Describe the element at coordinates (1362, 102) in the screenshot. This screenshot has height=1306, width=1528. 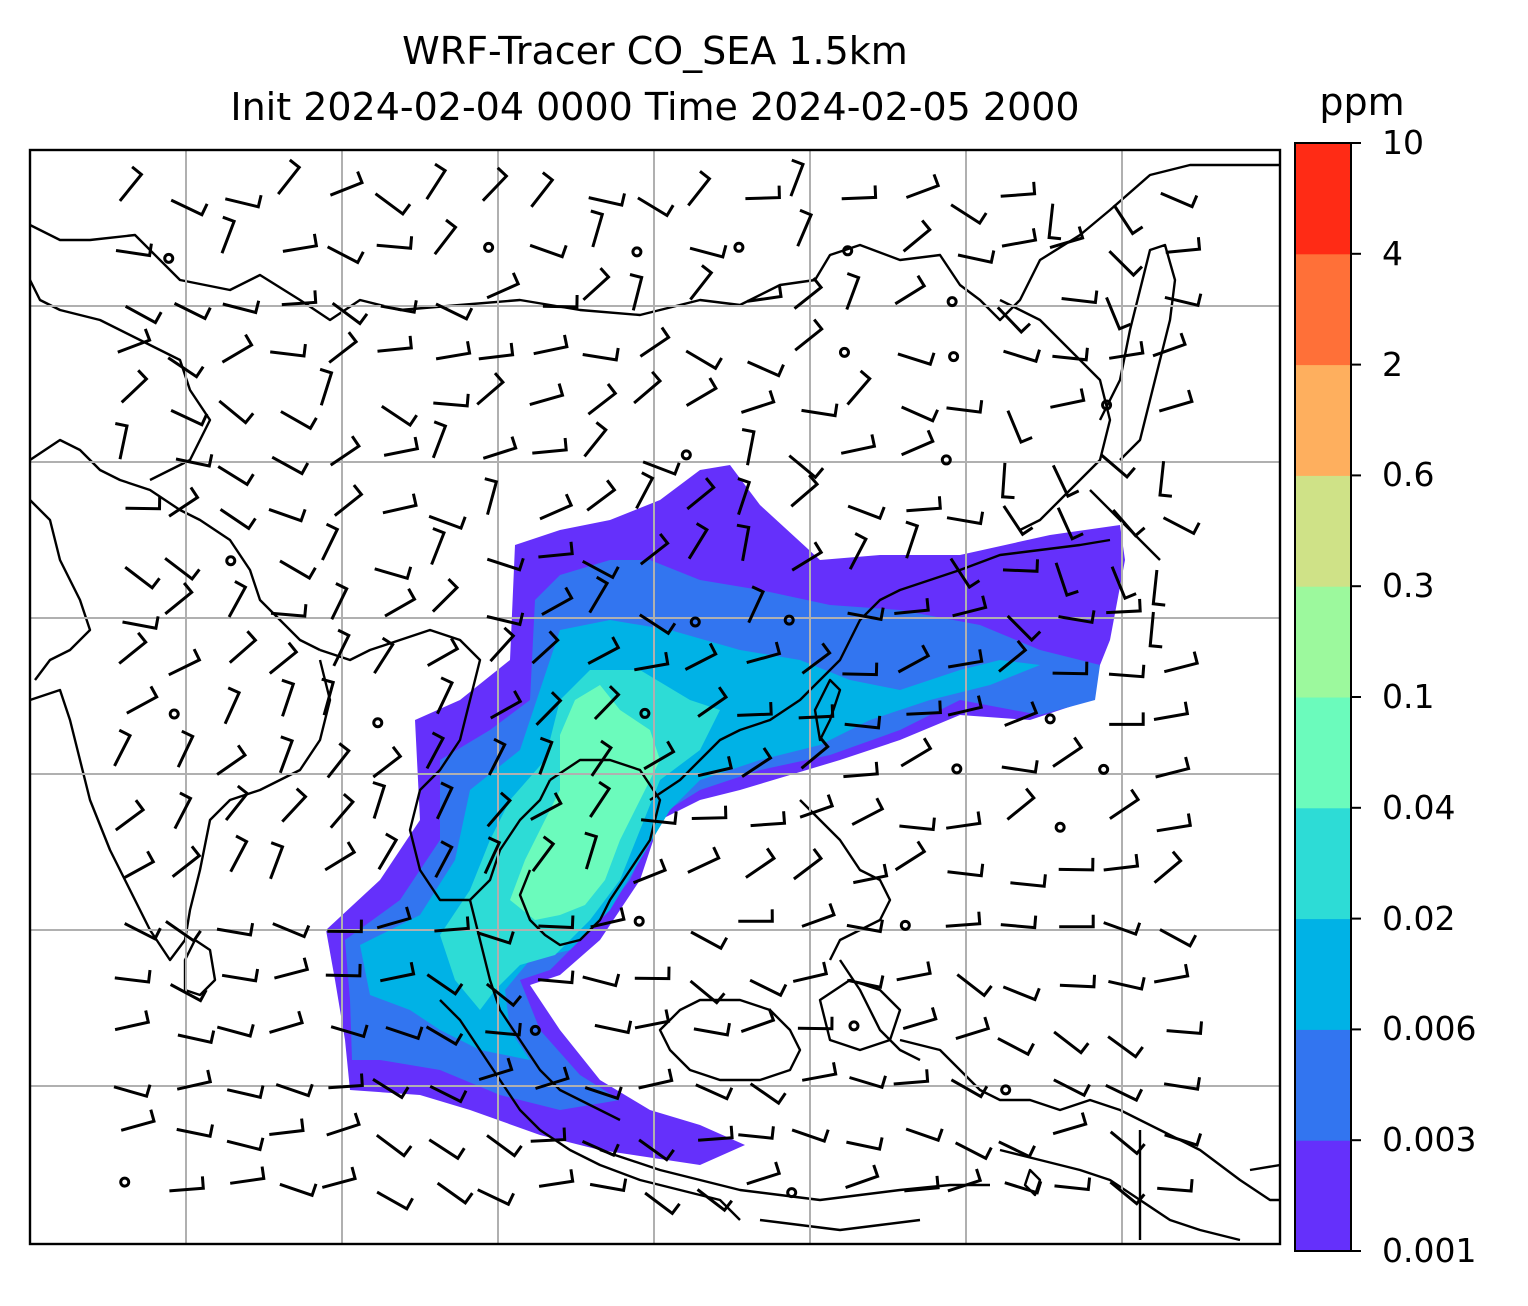
I see `colorbar-unit-label: ppm` at that location.